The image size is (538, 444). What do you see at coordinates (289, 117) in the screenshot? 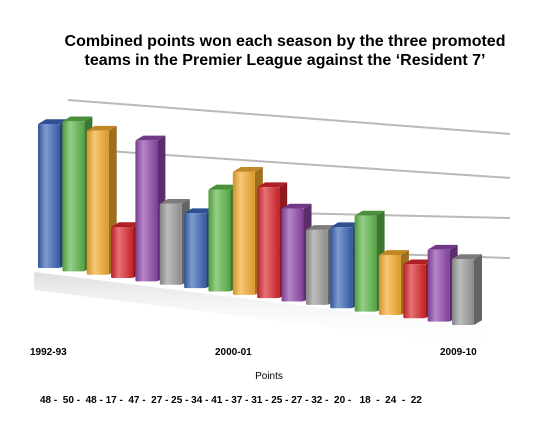
I see `grid-line` at bounding box center [289, 117].